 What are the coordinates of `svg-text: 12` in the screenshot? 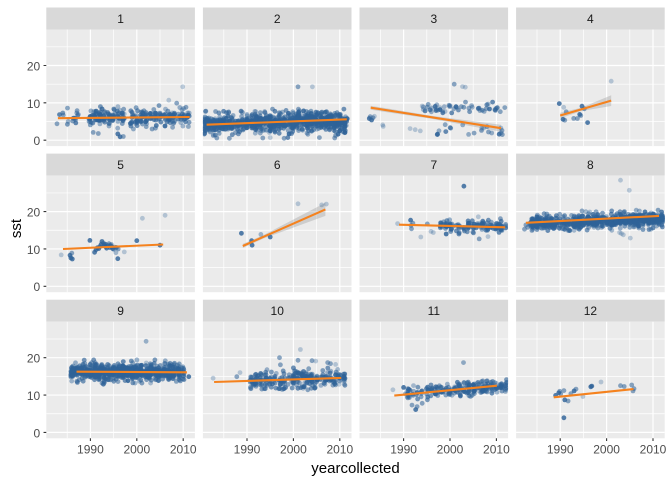 It's located at (591, 311).